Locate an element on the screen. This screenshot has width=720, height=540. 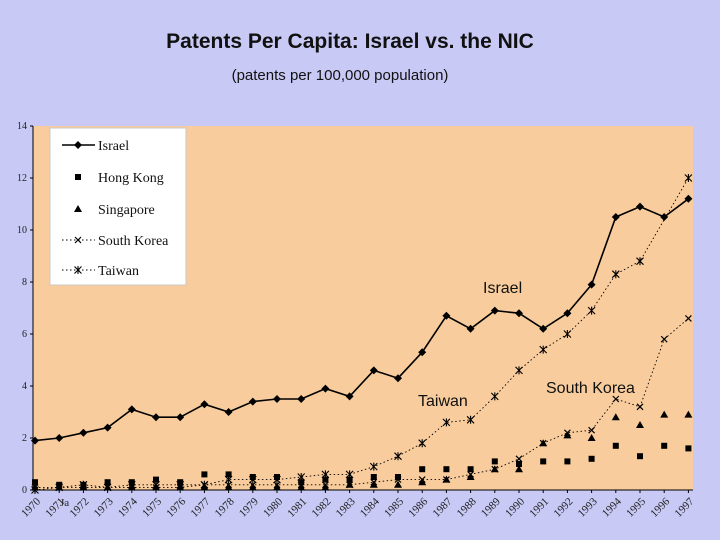
annotation-taiwan: Taiwan is located at coordinates (443, 401).